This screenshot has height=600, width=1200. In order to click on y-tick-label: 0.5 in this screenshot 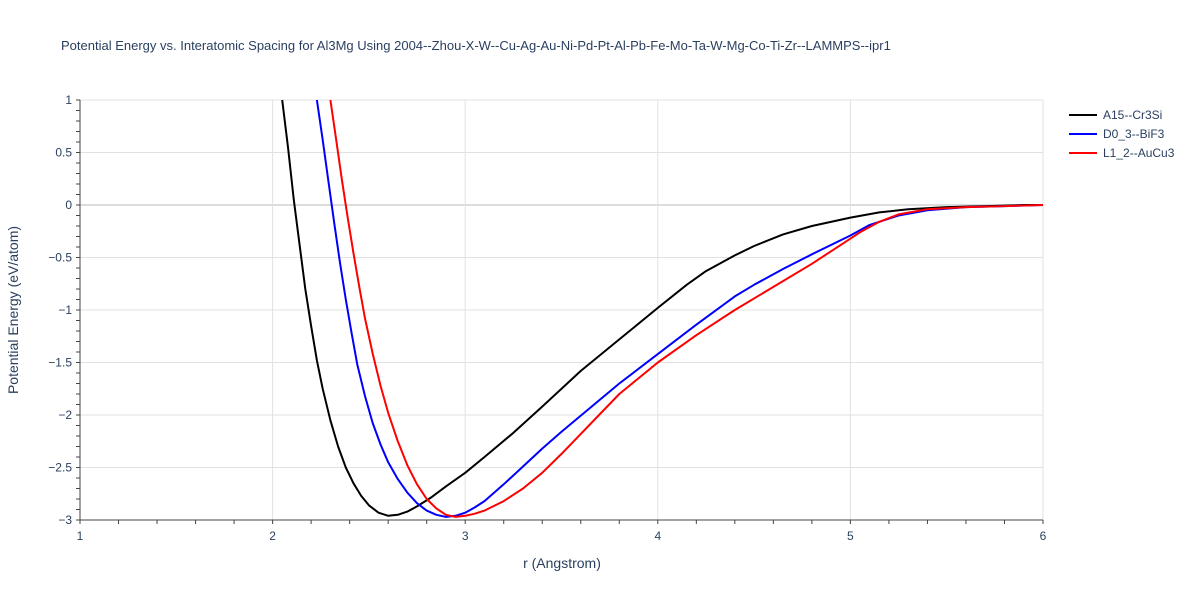, I will do `click(63, 153)`.